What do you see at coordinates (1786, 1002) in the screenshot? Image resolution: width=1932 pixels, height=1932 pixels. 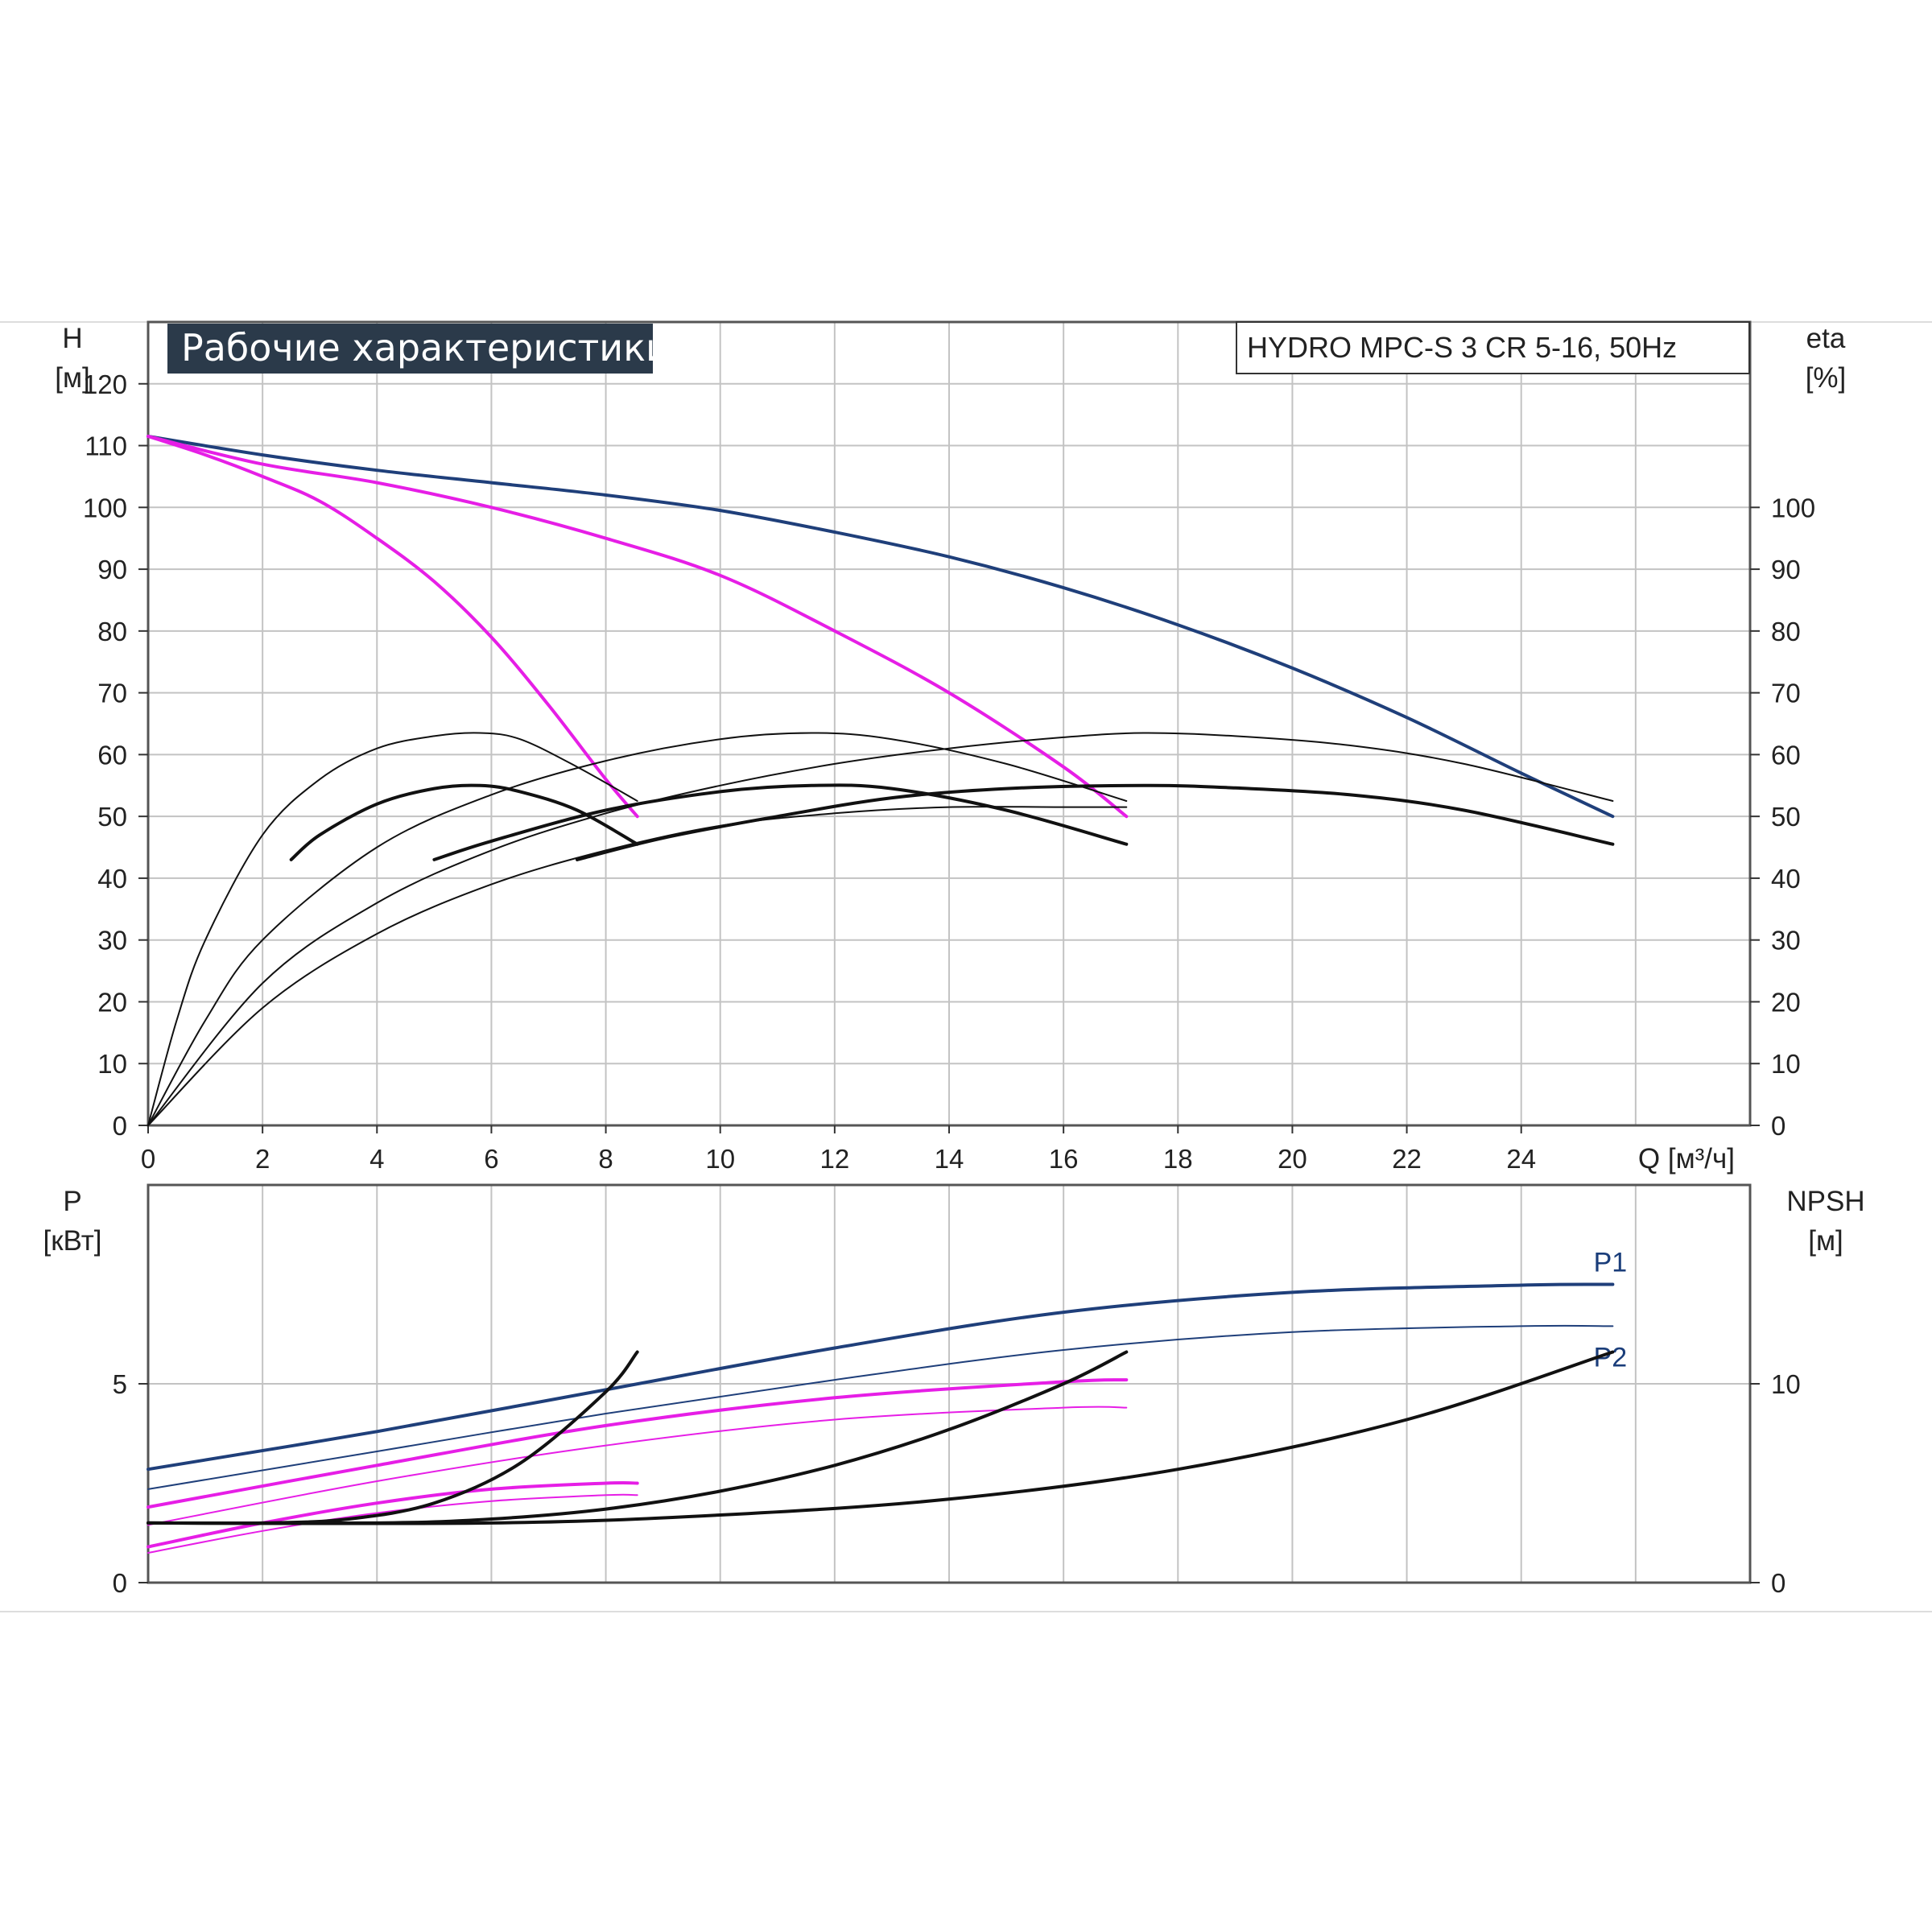 I see `y-right-tick-label: 20` at bounding box center [1786, 1002].